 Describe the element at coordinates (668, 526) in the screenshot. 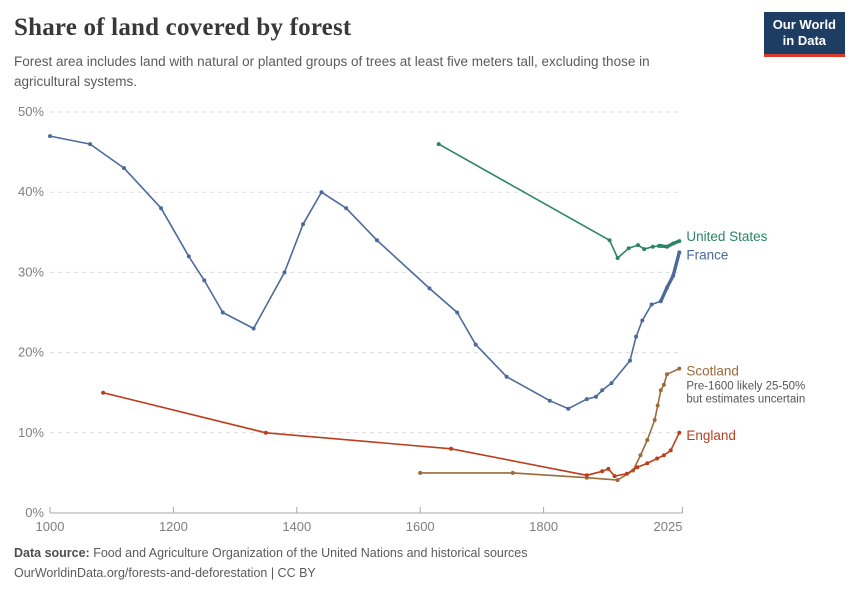

I see `x-tick-label-2025: 2025` at that location.